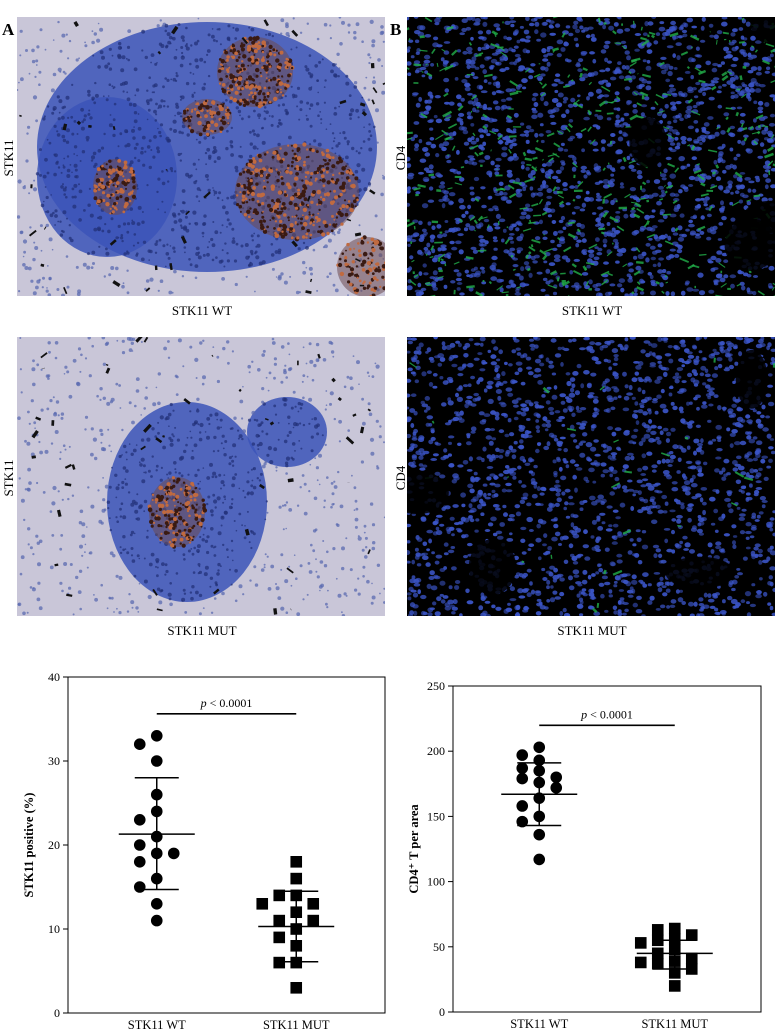  I want to click on chart1-plot-frame, so click(226, 845).